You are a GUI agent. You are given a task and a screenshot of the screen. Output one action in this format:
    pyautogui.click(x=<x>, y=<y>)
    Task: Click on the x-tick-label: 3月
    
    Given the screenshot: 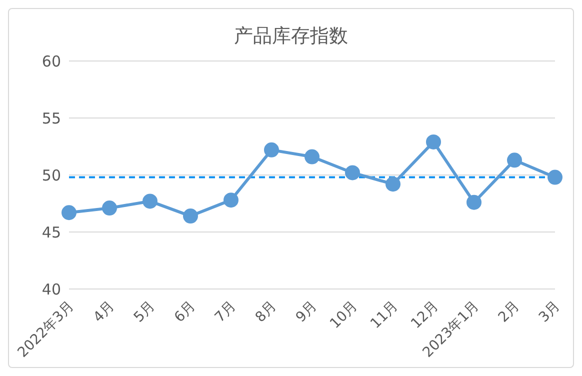 What is the action you would take?
    pyautogui.click(x=550, y=312)
    